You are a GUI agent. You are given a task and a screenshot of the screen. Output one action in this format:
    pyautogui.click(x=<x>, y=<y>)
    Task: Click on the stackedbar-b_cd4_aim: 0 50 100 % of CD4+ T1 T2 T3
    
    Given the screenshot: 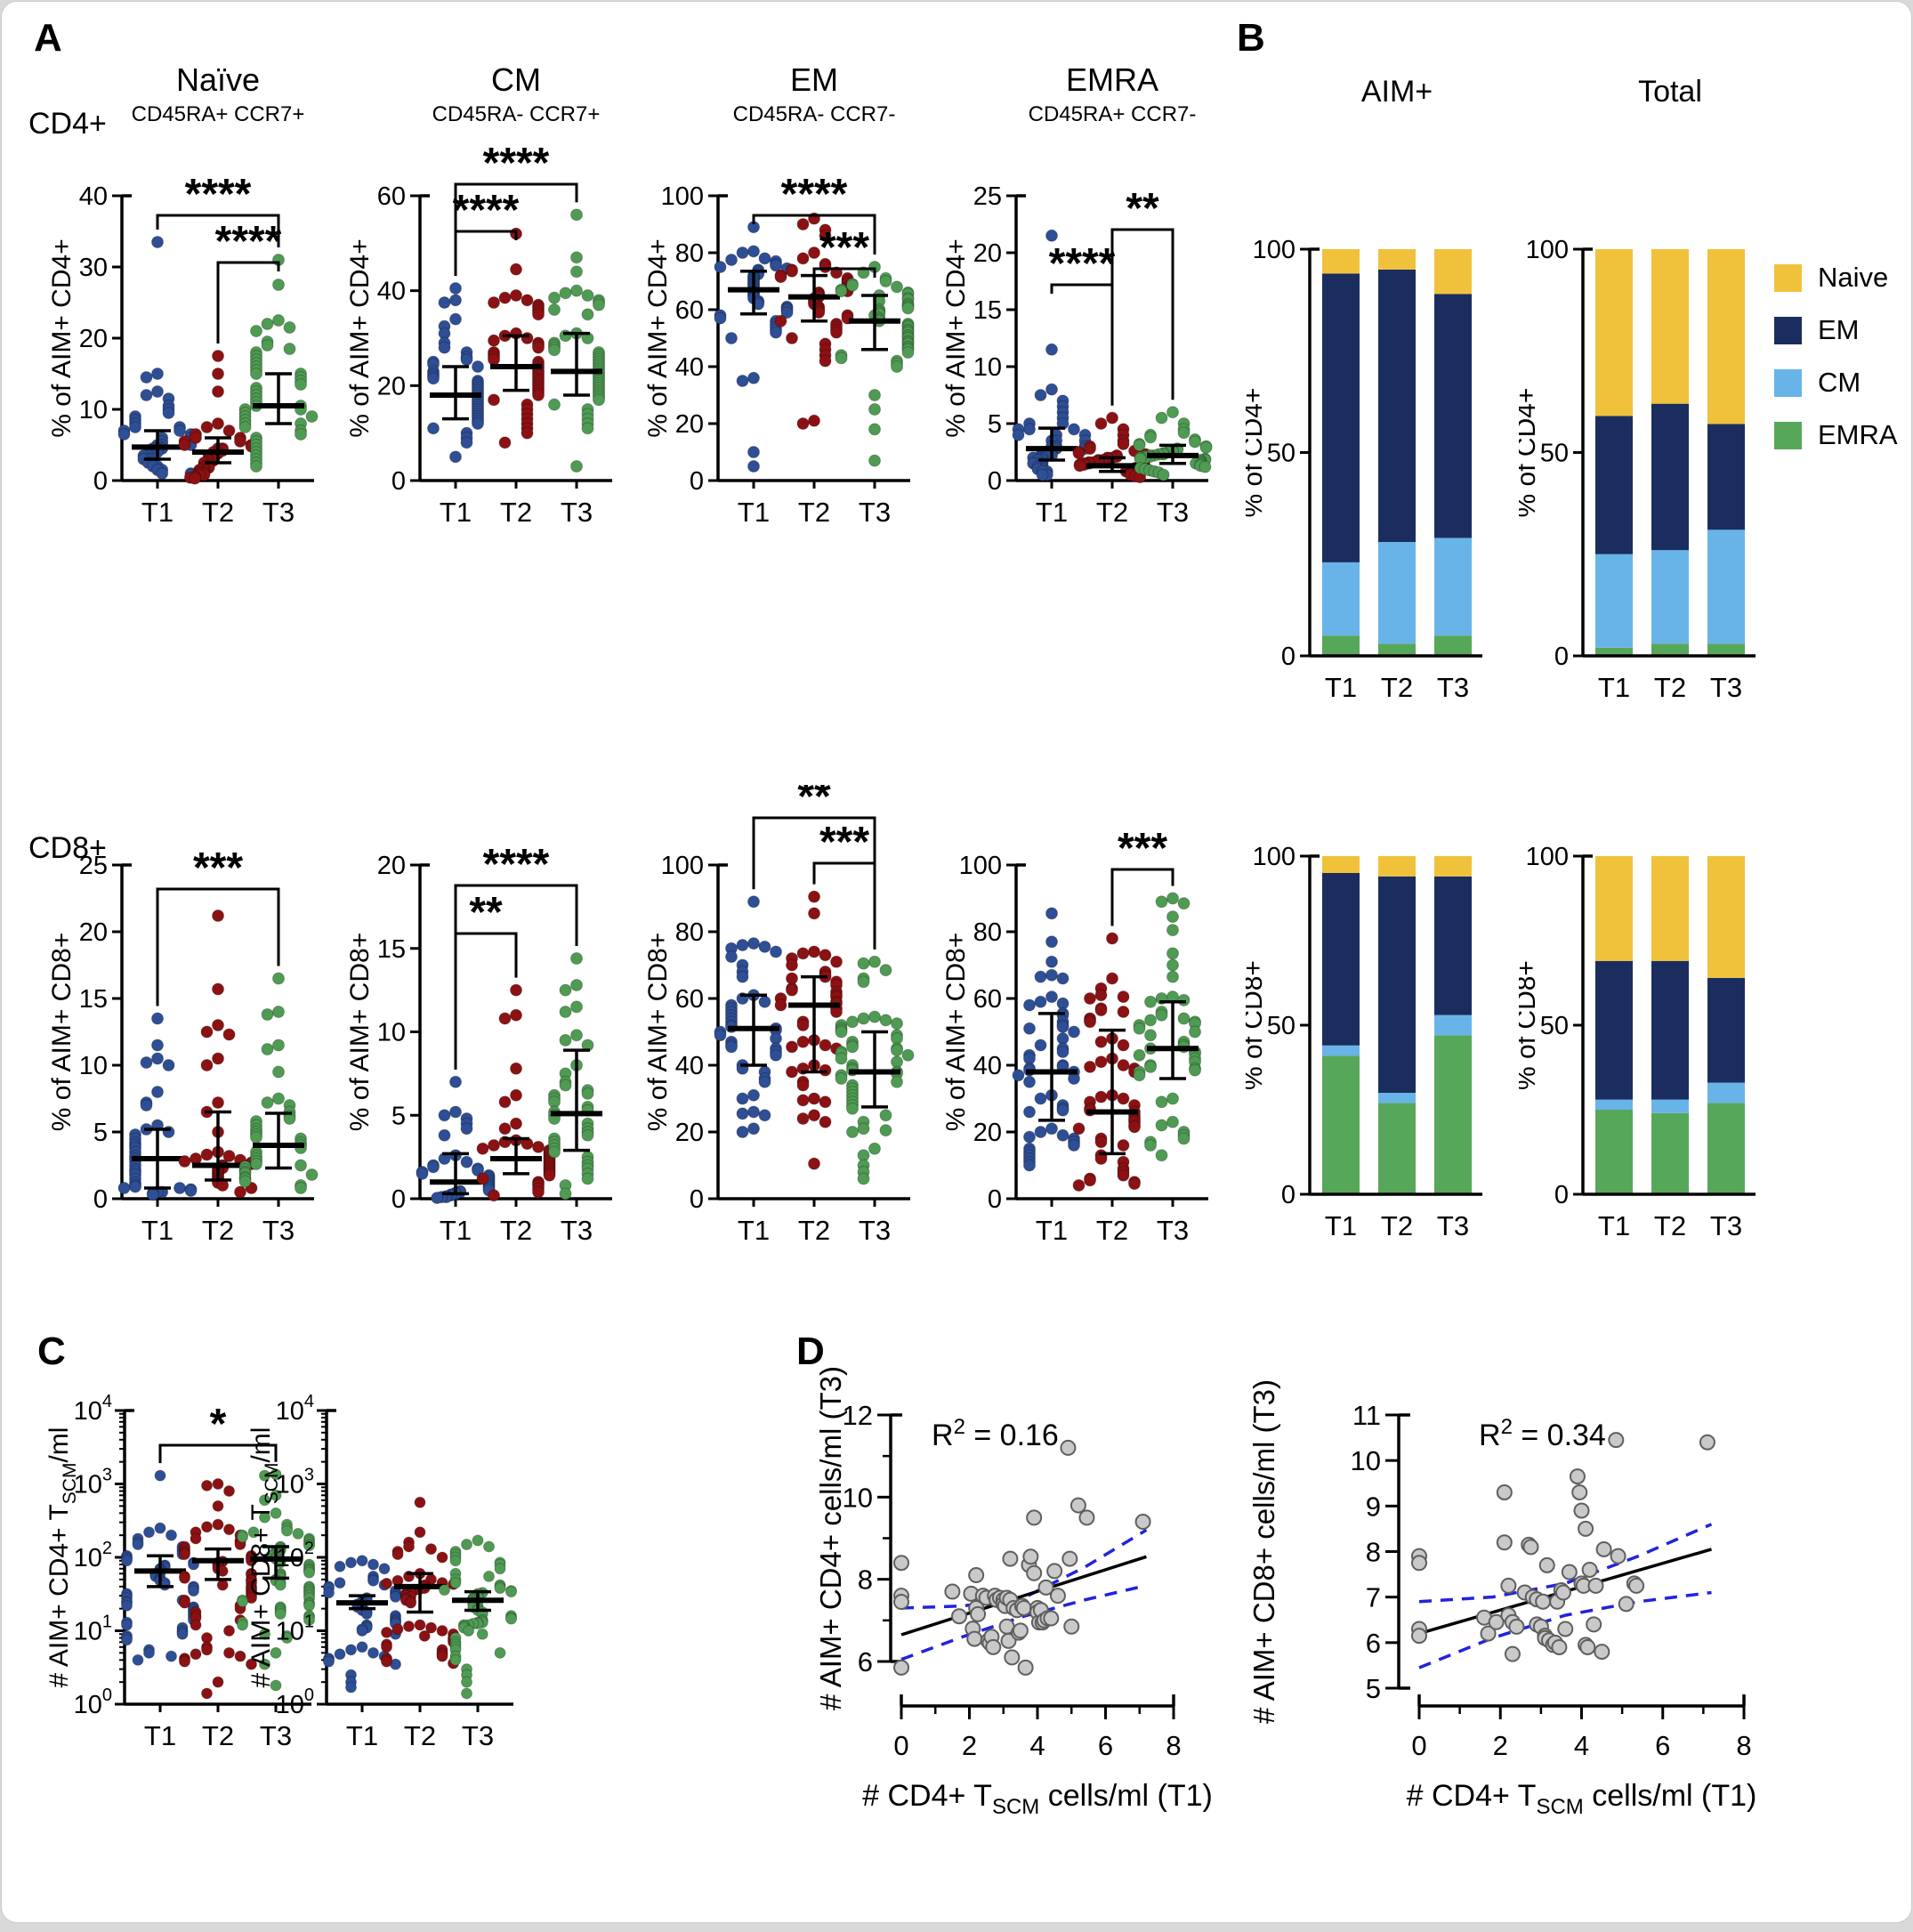 What is the action you would take?
    pyautogui.click(x=1364, y=469)
    